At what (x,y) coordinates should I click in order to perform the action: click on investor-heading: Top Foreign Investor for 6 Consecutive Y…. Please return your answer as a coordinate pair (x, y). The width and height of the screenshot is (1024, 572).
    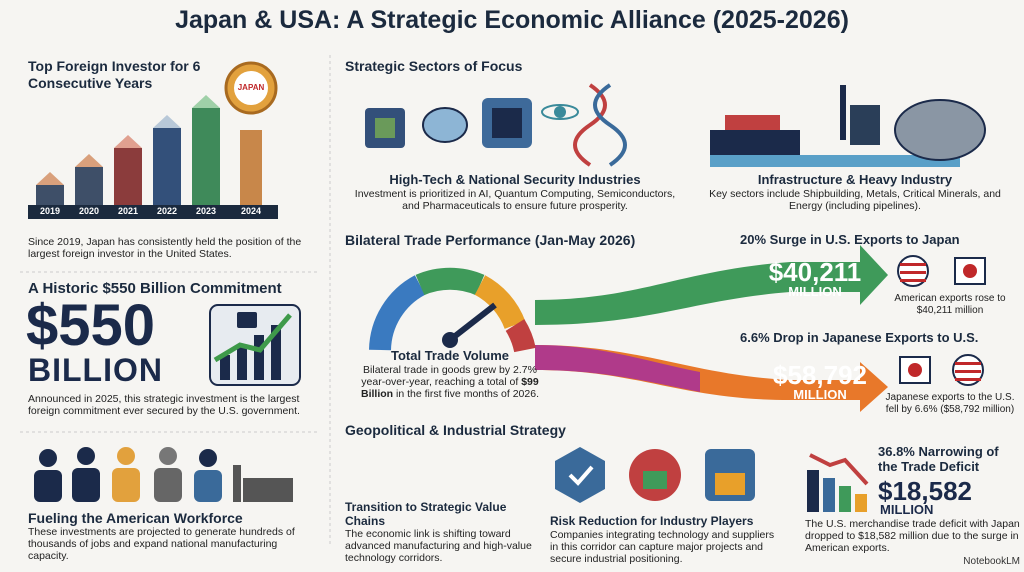
    Looking at the image, I should click on (114, 74).